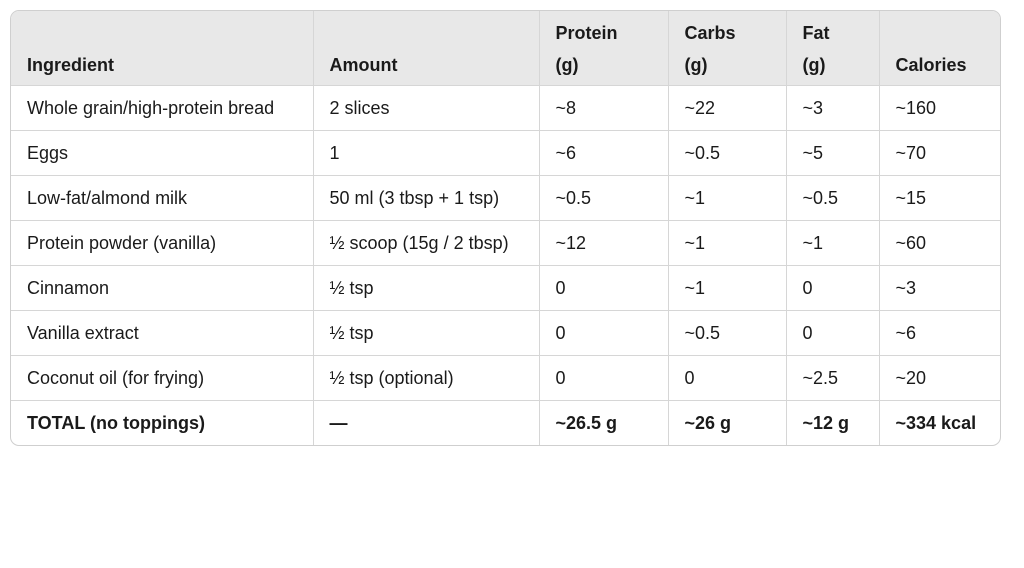  I want to click on cell-ingredient: Cinnamon, so click(162, 288).